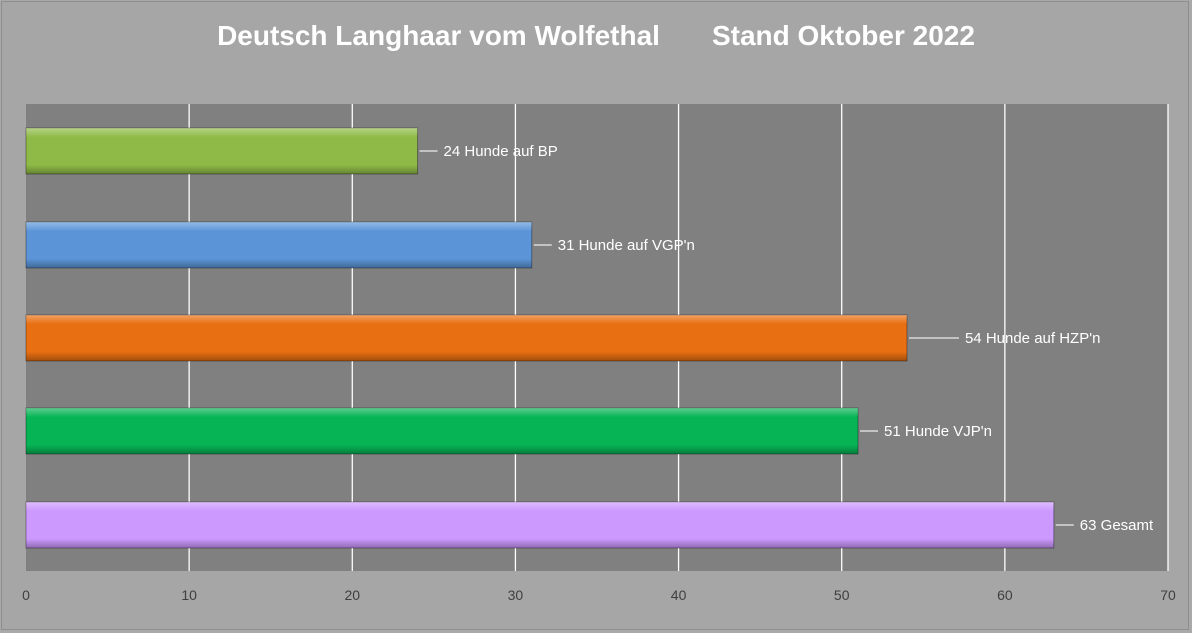 Image resolution: width=1192 pixels, height=633 pixels. I want to click on x-tick-label: 40, so click(679, 595).